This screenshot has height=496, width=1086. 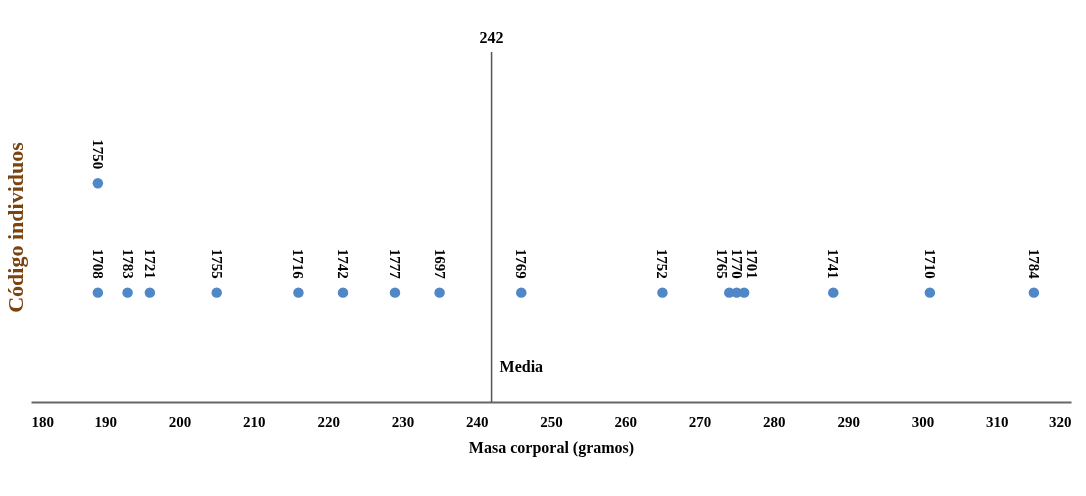 What do you see at coordinates (328, 421) in the screenshot?
I see `x-tick-label: 220` at bounding box center [328, 421].